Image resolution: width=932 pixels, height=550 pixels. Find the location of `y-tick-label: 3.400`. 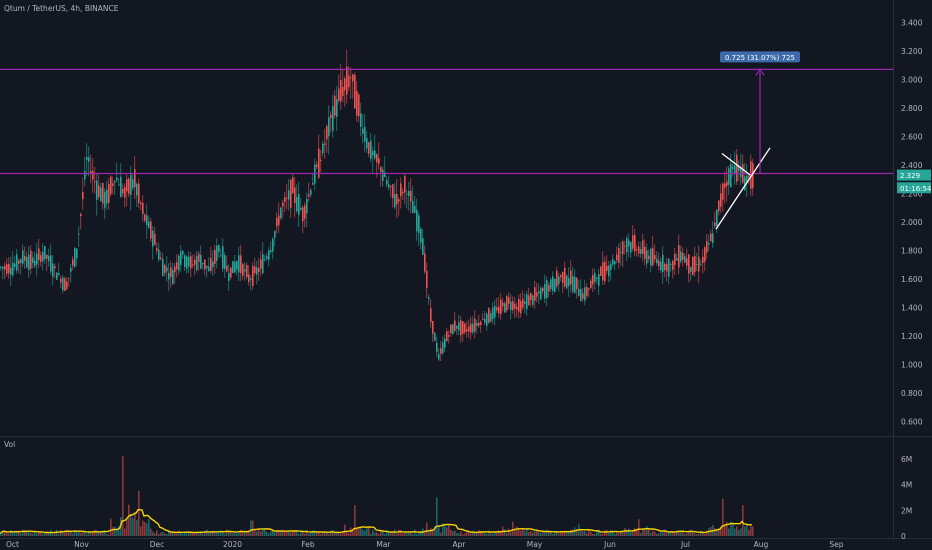

y-tick-label: 3.400 is located at coordinates (912, 22).